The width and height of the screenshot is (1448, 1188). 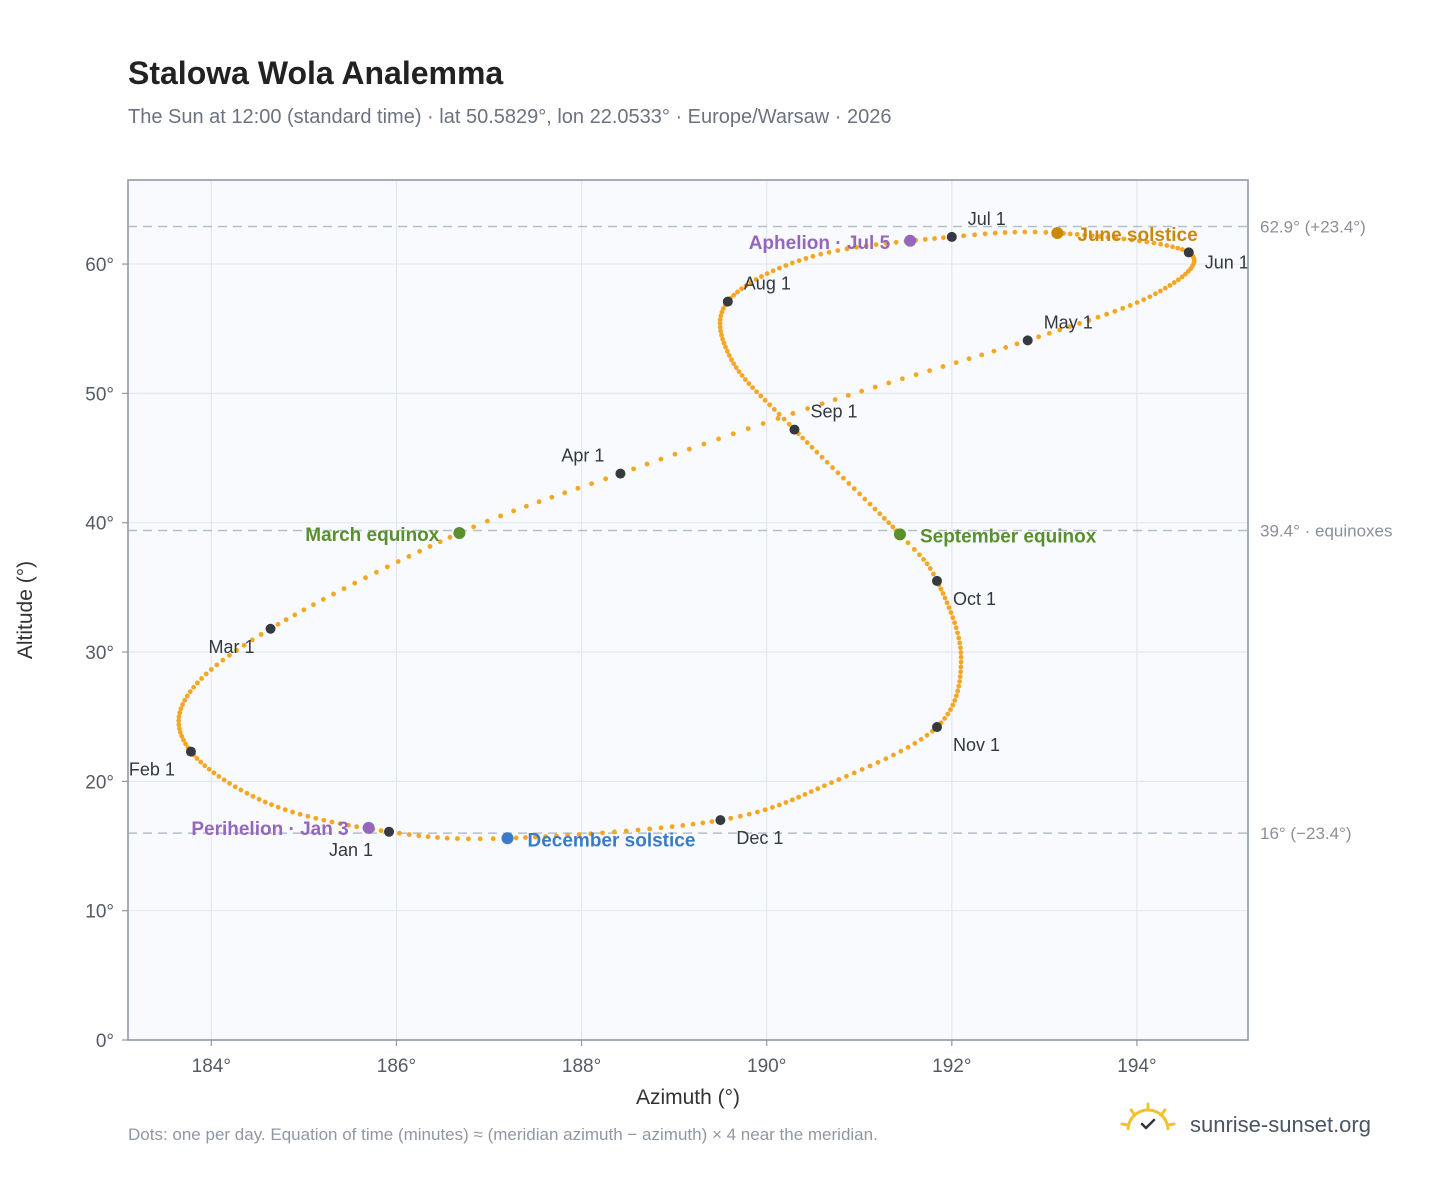 What do you see at coordinates (269, 829) in the screenshot?
I see `event-marker-label: Perihelion · Jan 3` at bounding box center [269, 829].